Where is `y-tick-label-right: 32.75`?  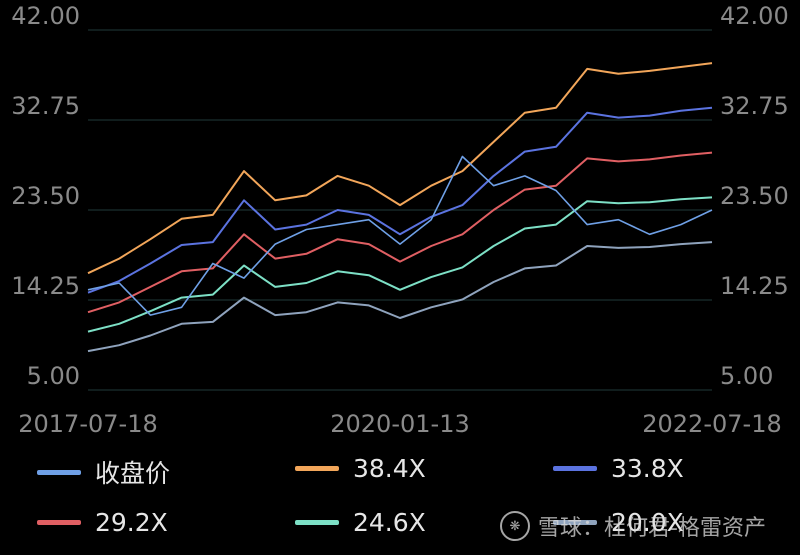
y-tick-label-right: 32.75 is located at coordinates (754, 106).